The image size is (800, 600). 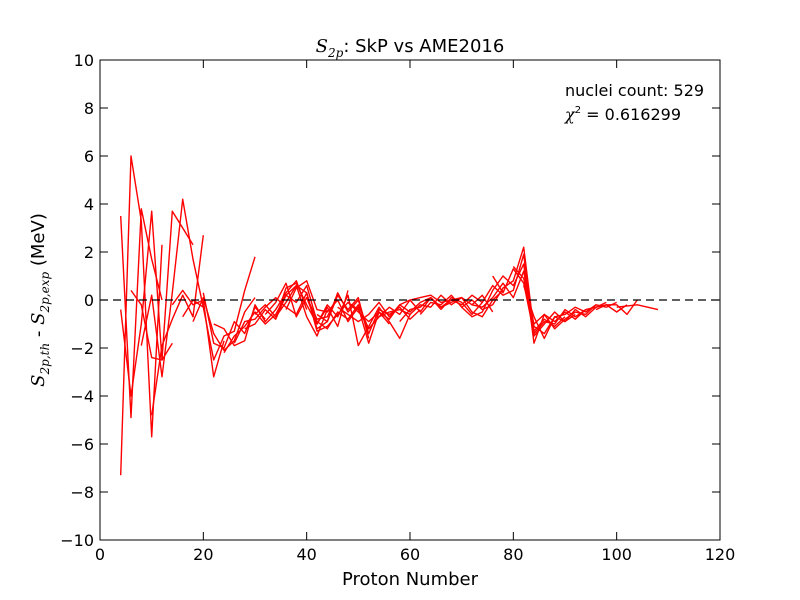 I want to click on y-axis-label: S2p,th - S2p,exp (MeV), so click(x=40, y=300).